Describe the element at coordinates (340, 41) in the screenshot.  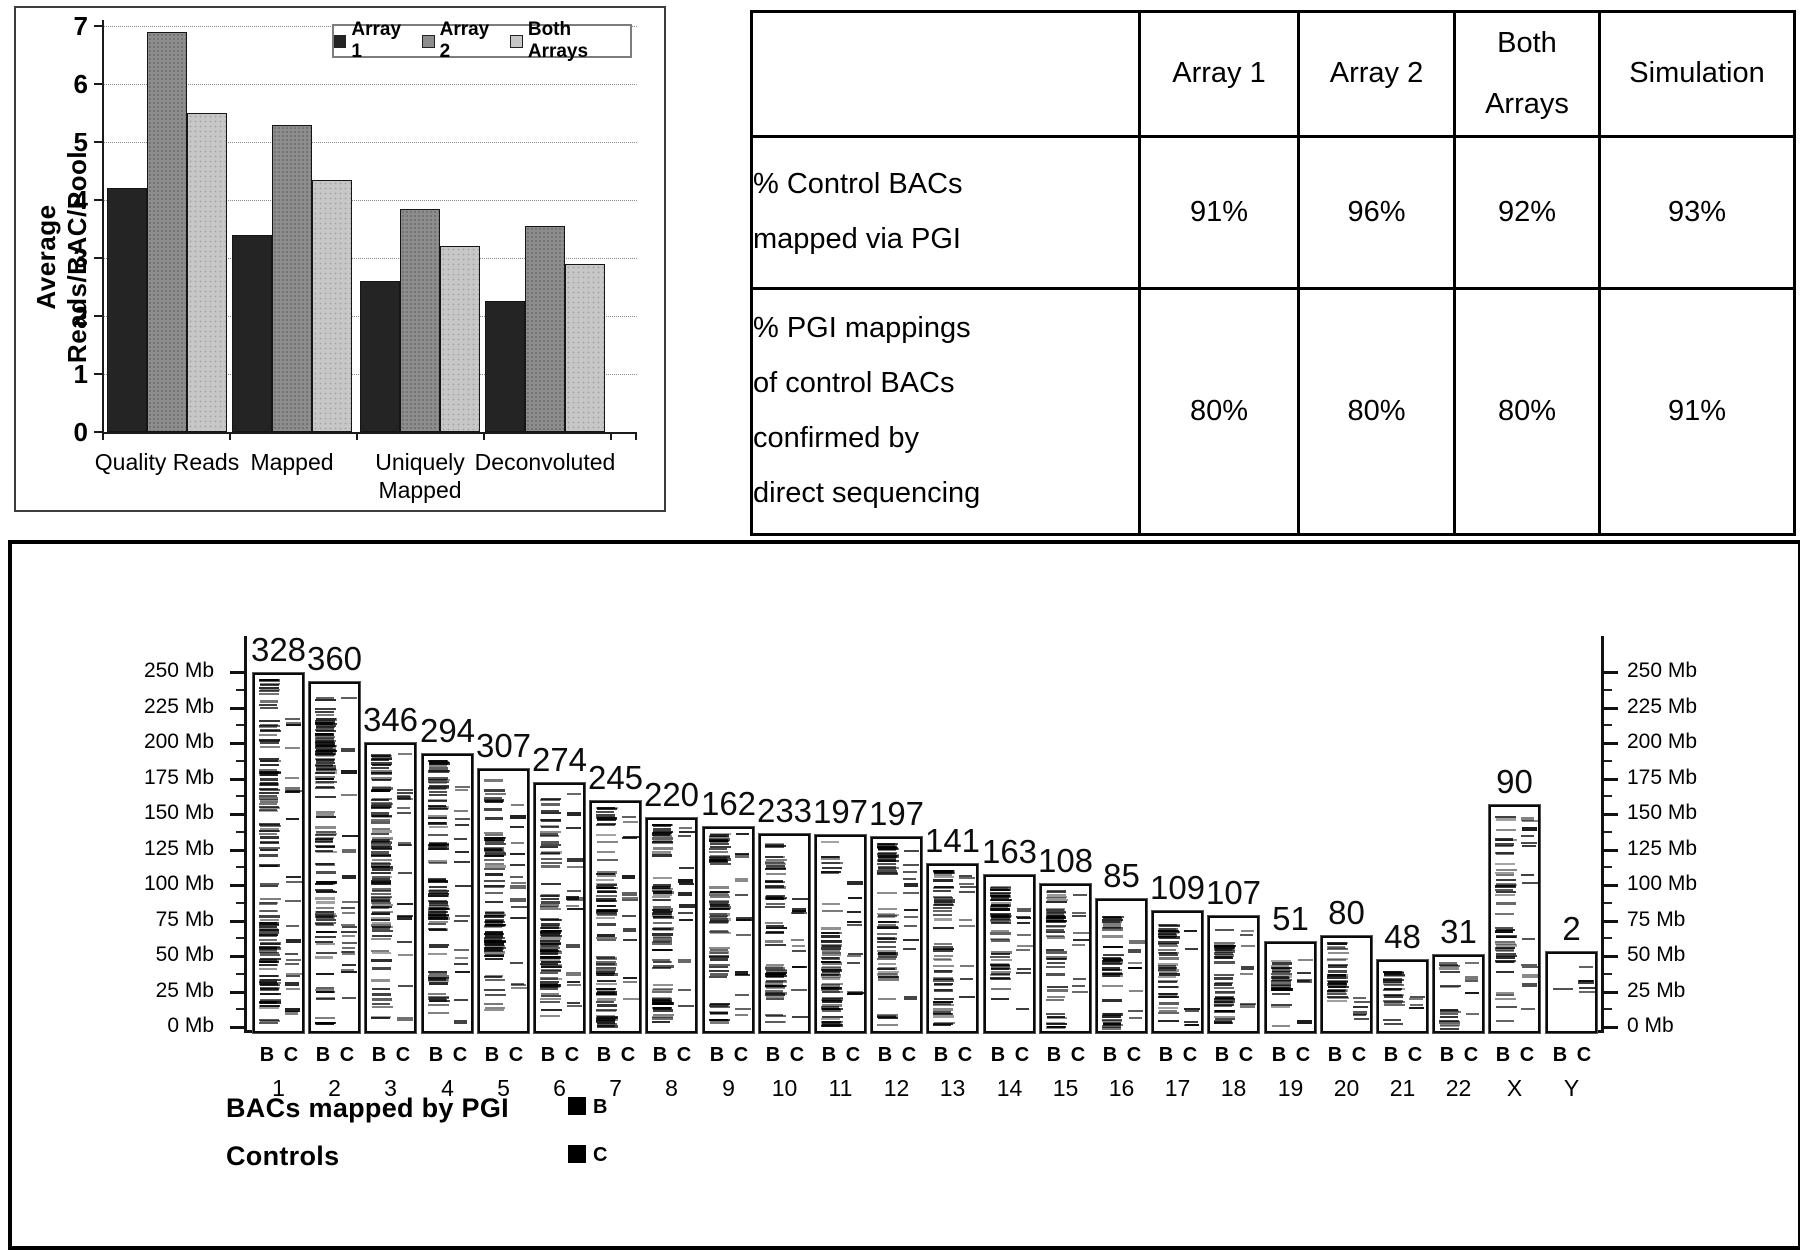
I see `legend-swatch-icon` at that location.